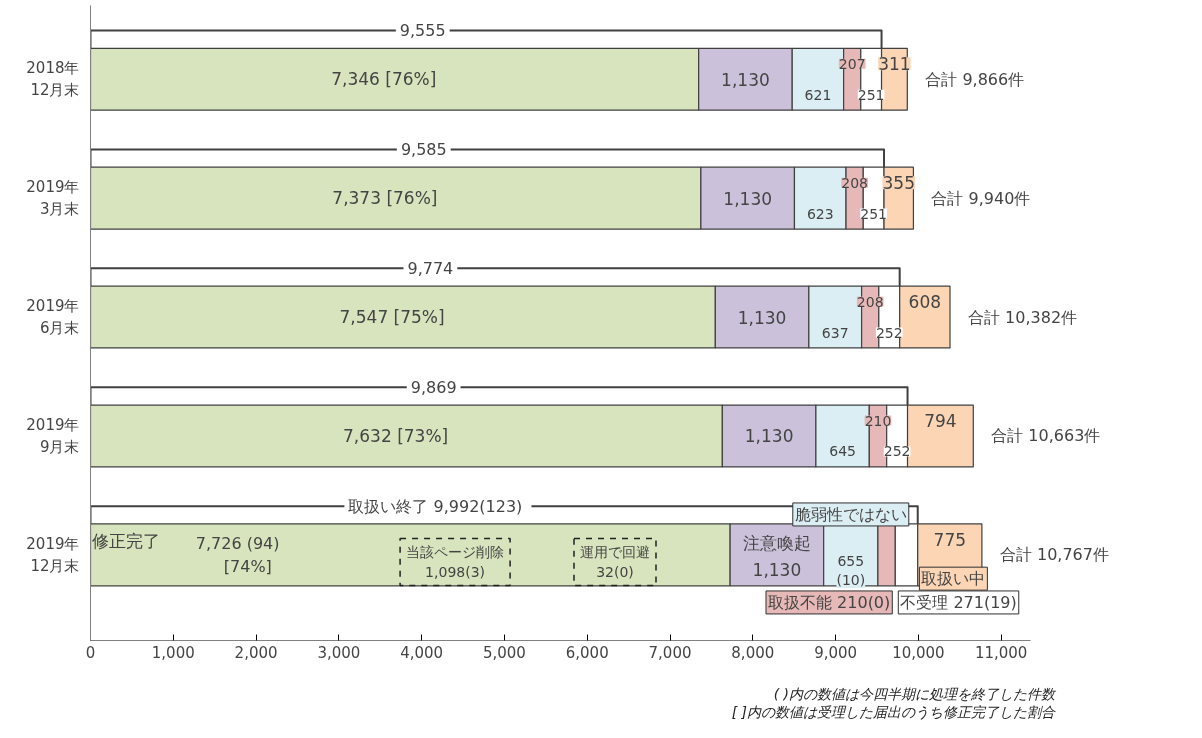 This screenshot has height=738, width=1202. What do you see at coordinates (1001, 652) in the screenshot?
I see `x-tick-label: 11,000` at bounding box center [1001, 652].